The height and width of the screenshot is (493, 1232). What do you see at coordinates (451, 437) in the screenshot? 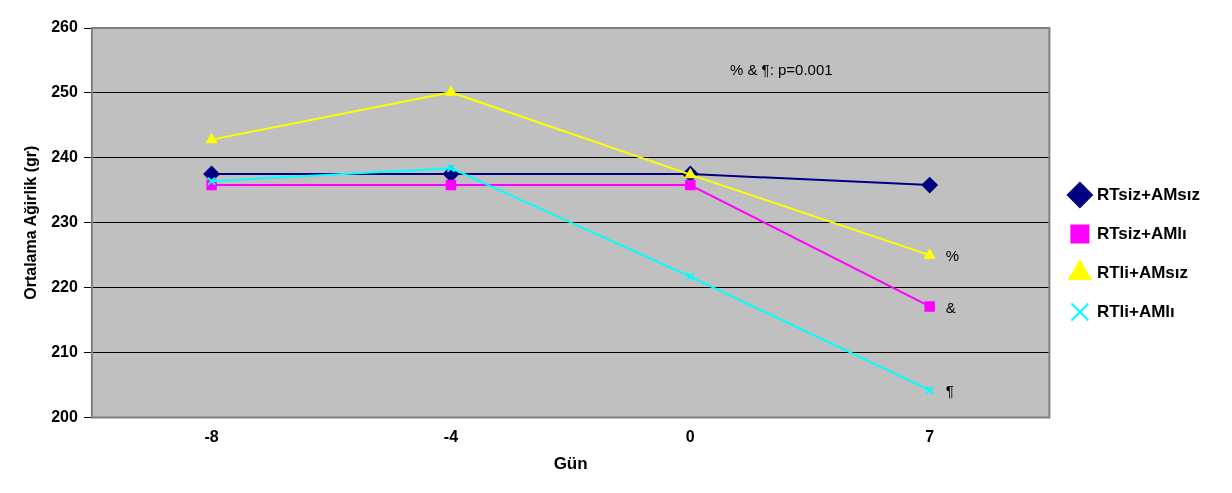
I see `x-tick-label: -4` at bounding box center [451, 437].